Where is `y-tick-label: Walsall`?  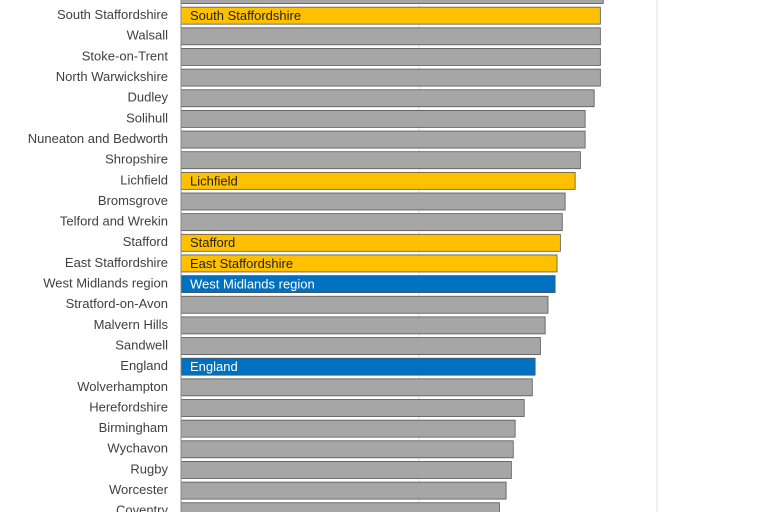 y-tick-label: Walsall is located at coordinates (148, 35).